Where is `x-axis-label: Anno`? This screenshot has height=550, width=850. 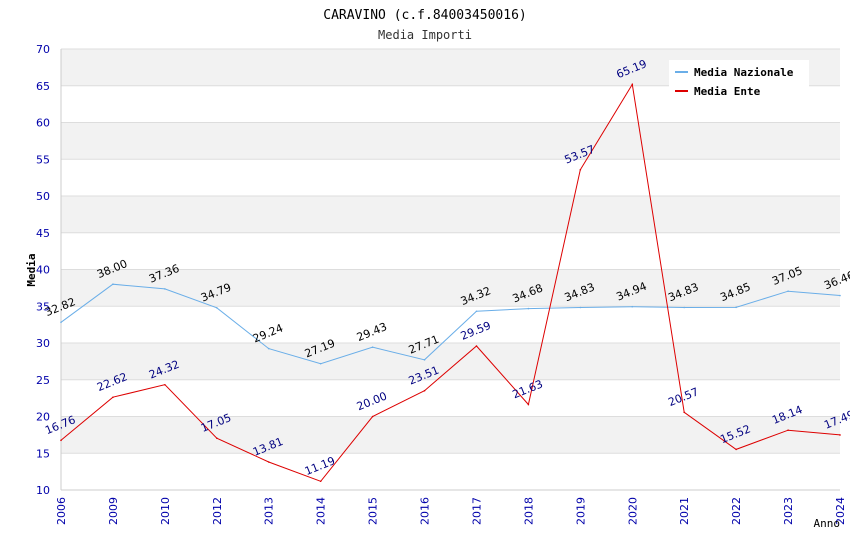 x-axis-label: Anno is located at coordinates (827, 523).